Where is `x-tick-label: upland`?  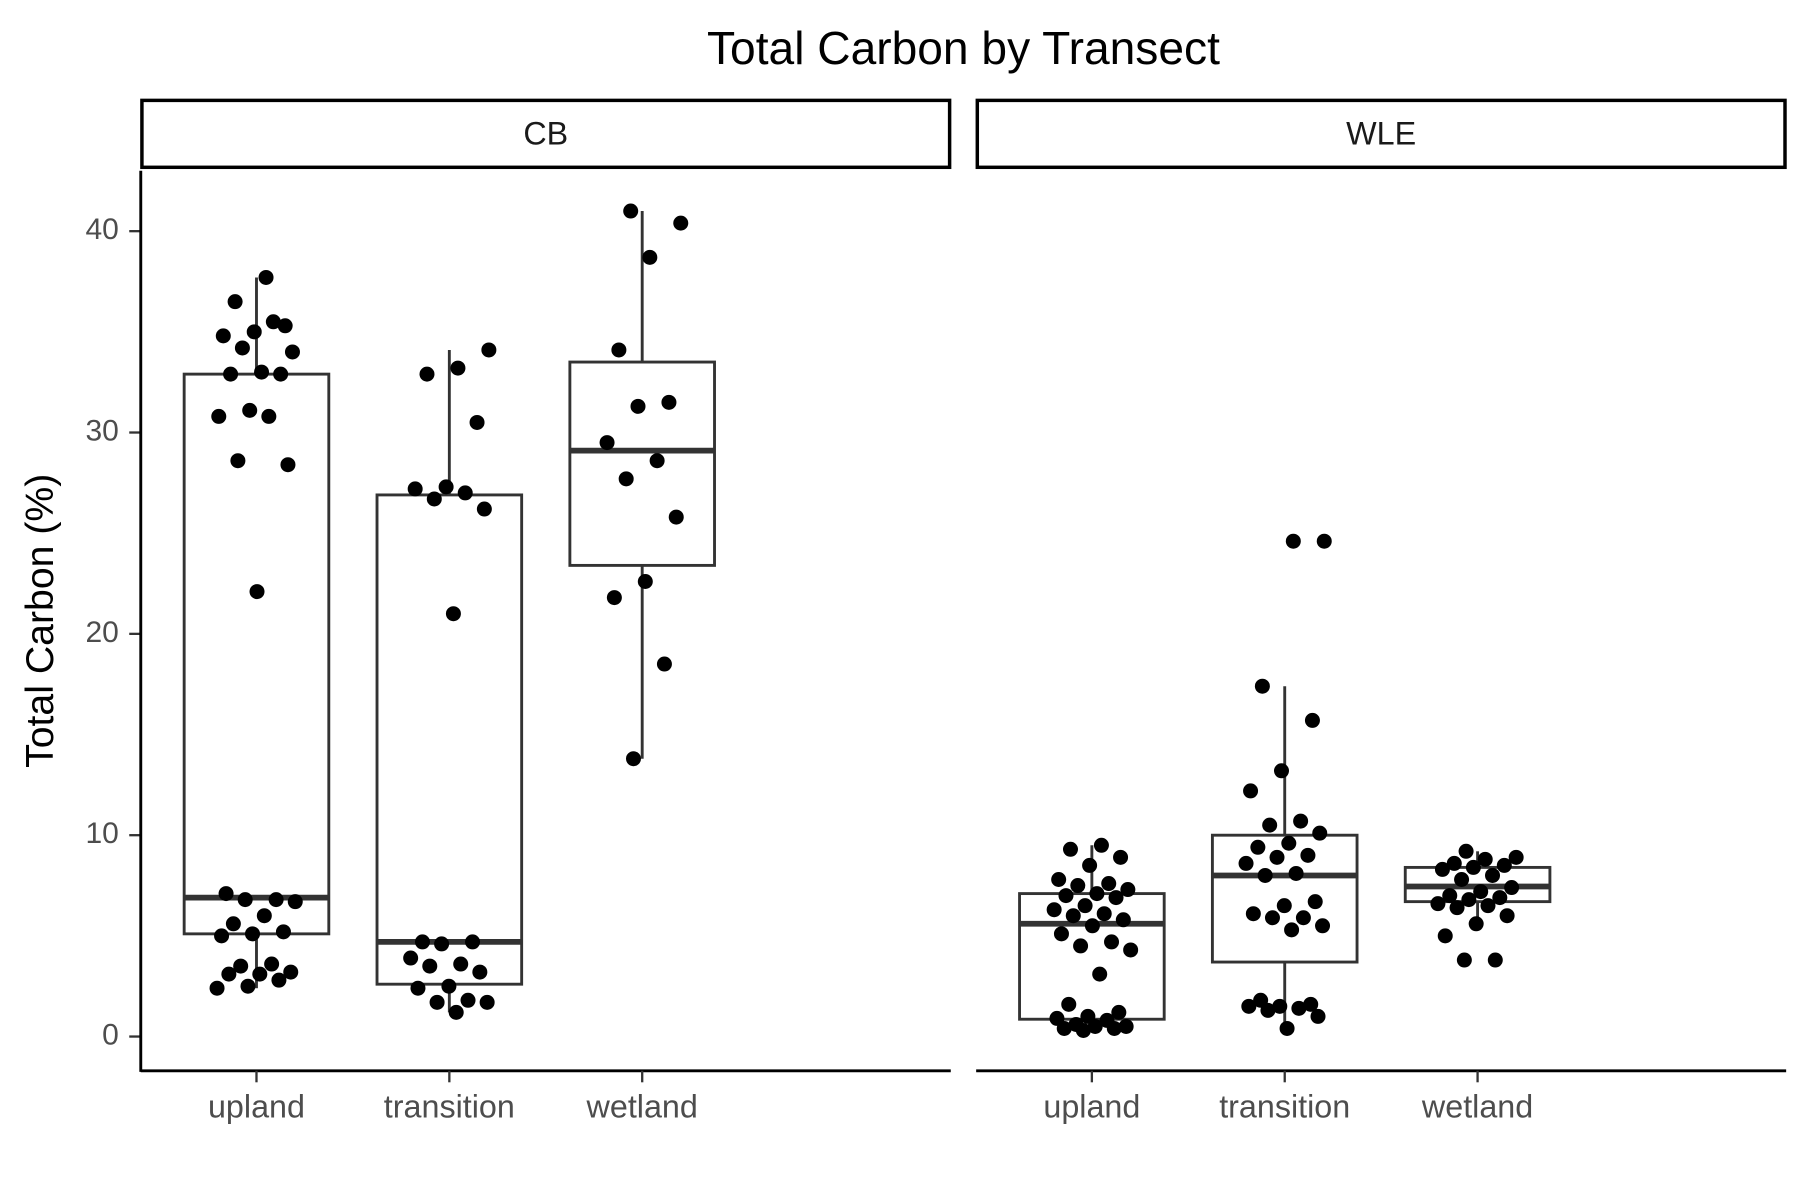
x-tick-label: upland is located at coordinates (1091, 1106).